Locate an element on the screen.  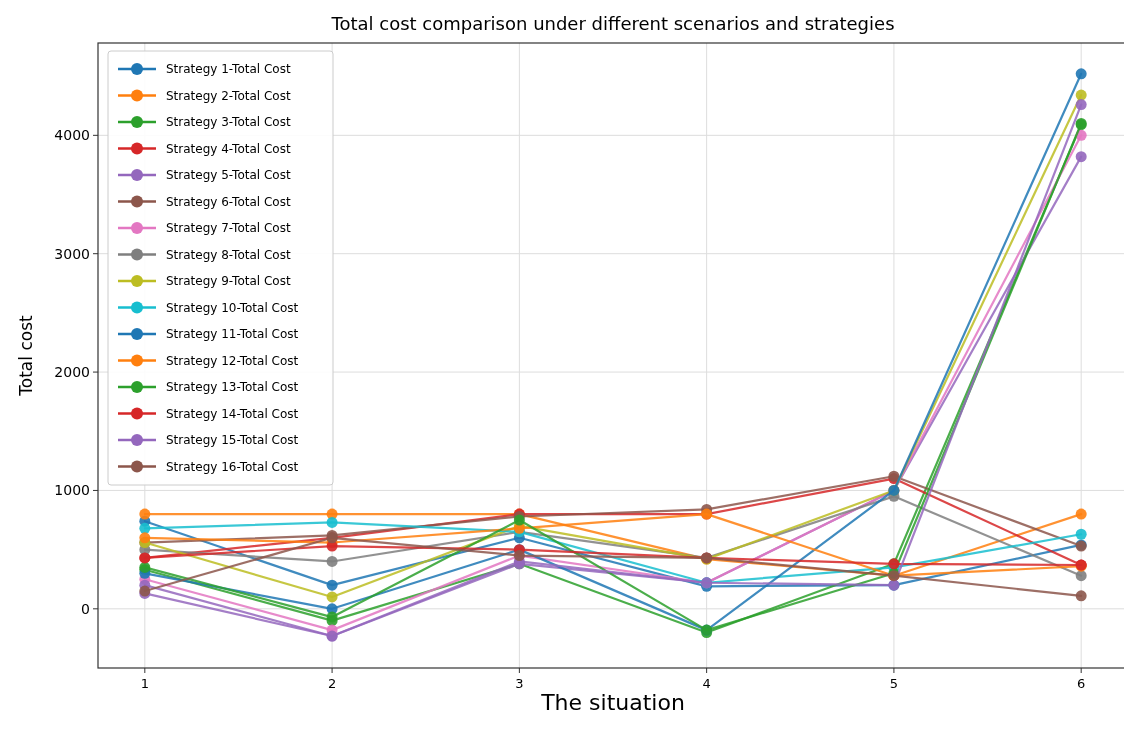
legend-label: Strategy 11-Total Cost is located at coordinates (232, 334).